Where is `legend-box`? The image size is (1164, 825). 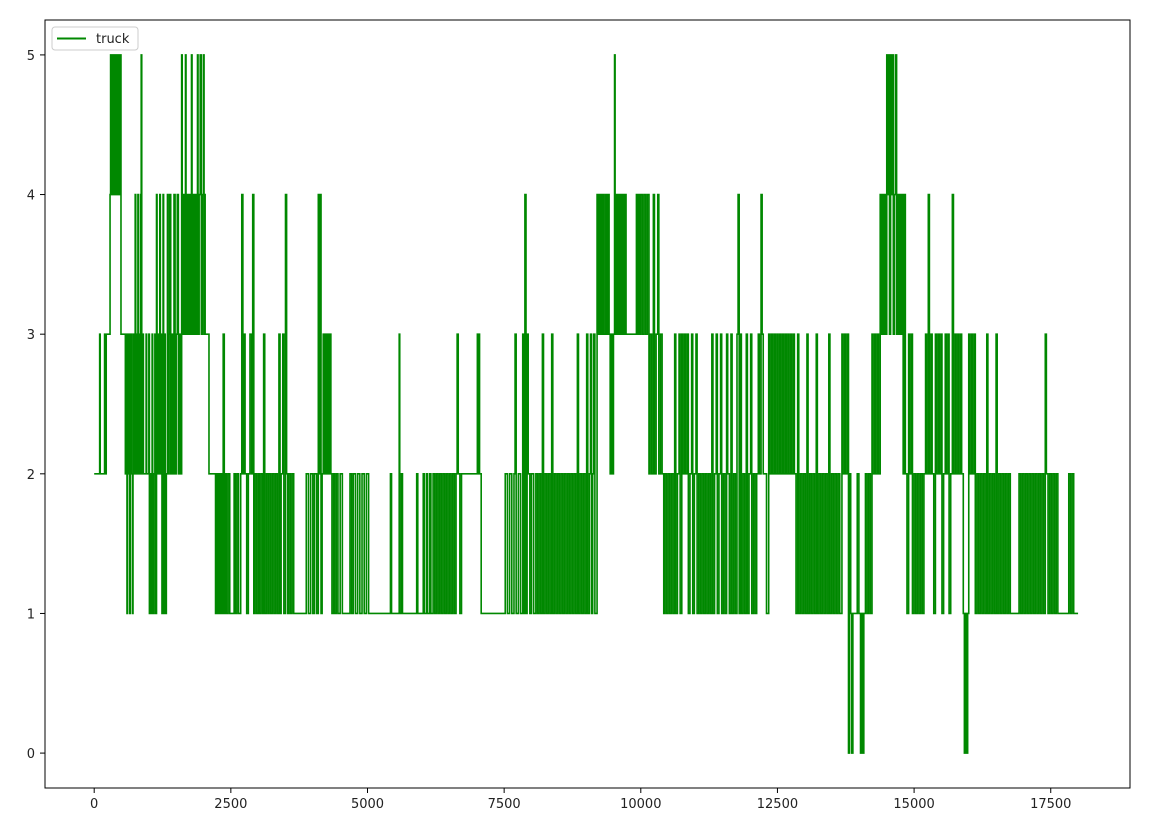 legend-box is located at coordinates (95, 38).